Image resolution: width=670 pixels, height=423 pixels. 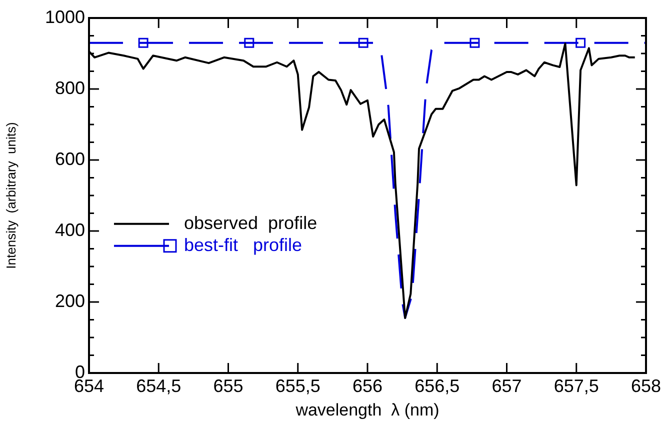 I want to click on y-tick-label: 200, so click(x=69, y=300).